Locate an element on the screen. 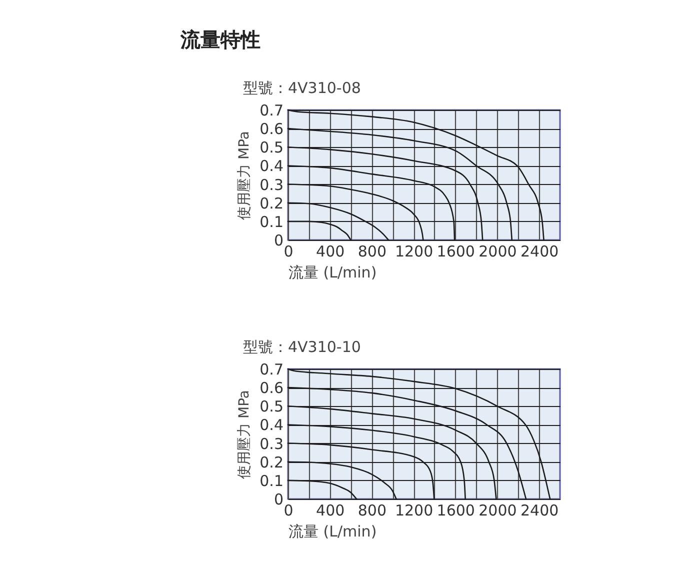  chart-title: 流量特性 is located at coordinates (219, 39).